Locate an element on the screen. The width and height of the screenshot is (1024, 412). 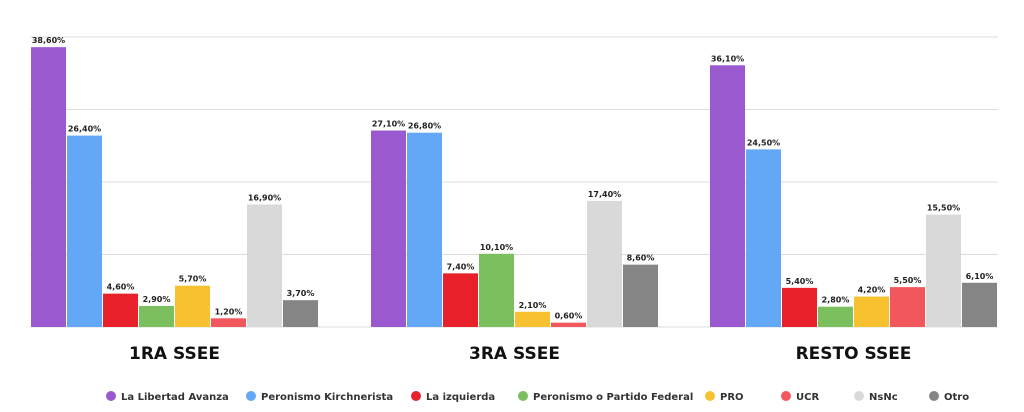
data-label-3-1: 36,10% is located at coordinates (727, 58).